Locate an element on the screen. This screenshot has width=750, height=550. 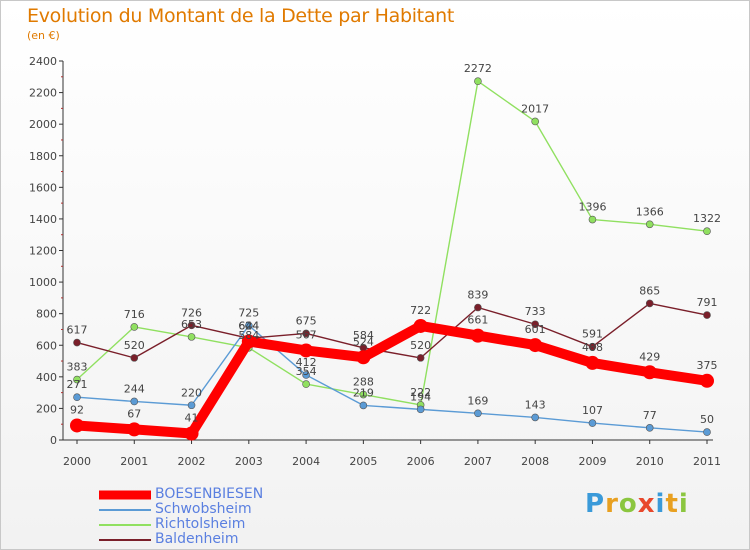
data-label: 288 is located at coordinates (363, 382).